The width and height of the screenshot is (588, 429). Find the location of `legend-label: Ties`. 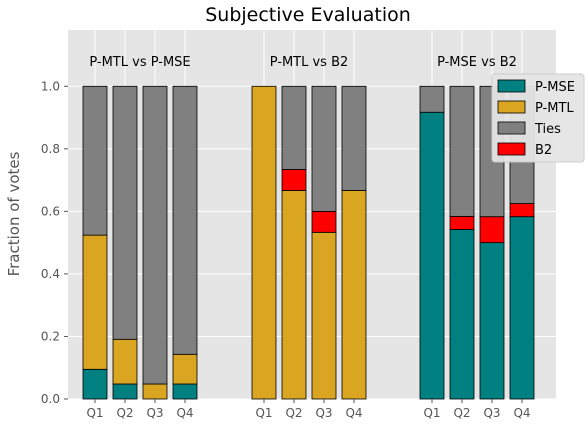

legend-label: Ties is located at coordinates (547, 129).